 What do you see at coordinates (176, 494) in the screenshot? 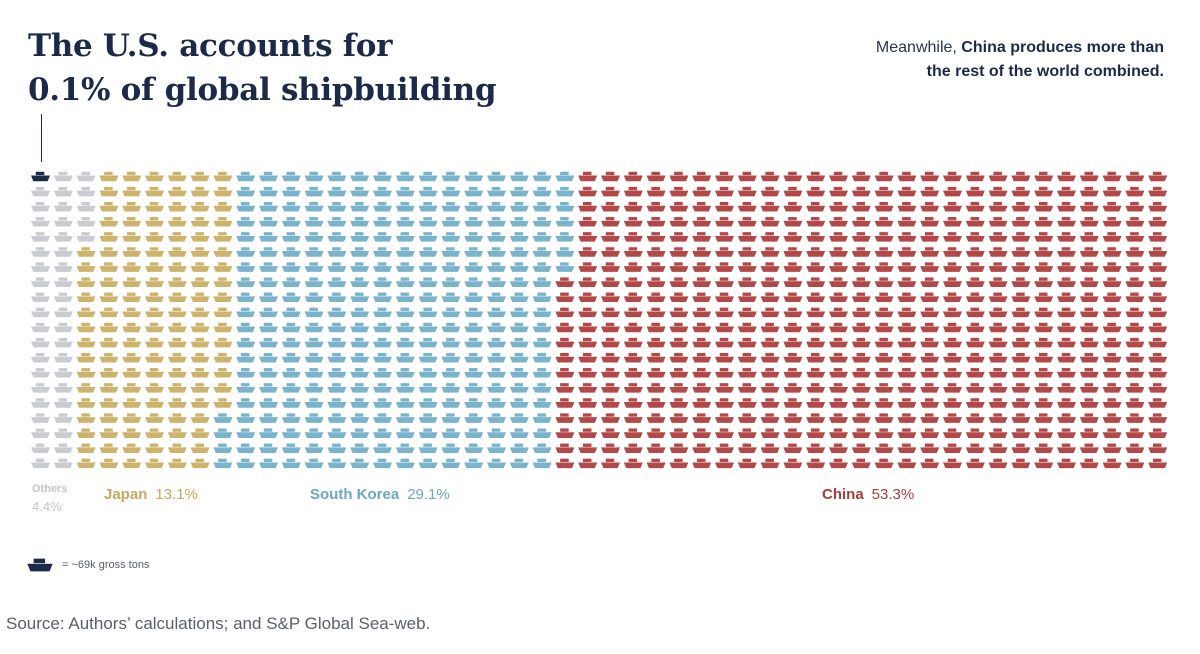
I see `japan-pct: 13.1%` at bounding box center [176, 494].